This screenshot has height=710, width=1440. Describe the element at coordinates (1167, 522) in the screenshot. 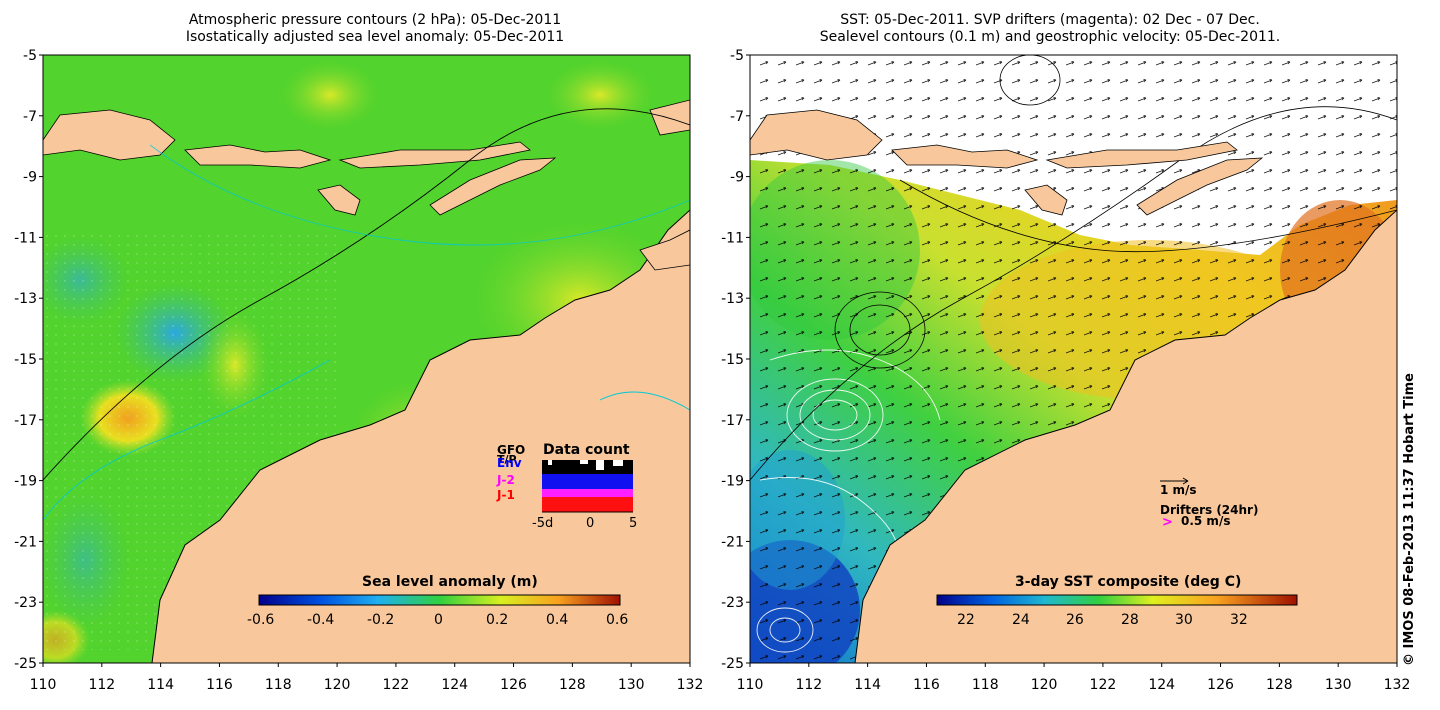

I see `drifter-marker: >` at that location.